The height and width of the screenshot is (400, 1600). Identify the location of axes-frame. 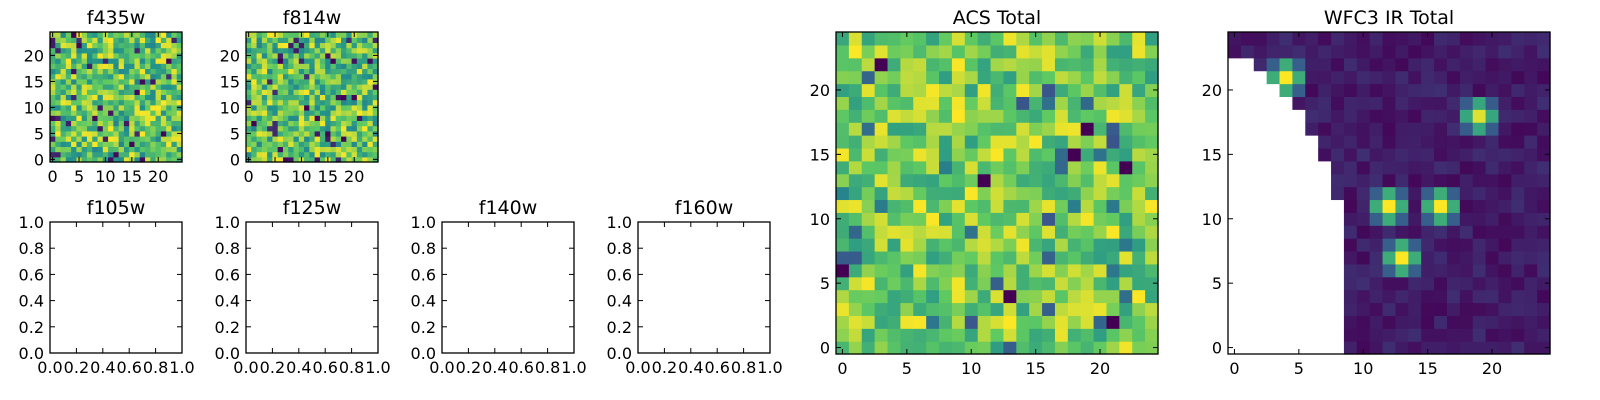
(116, 97).